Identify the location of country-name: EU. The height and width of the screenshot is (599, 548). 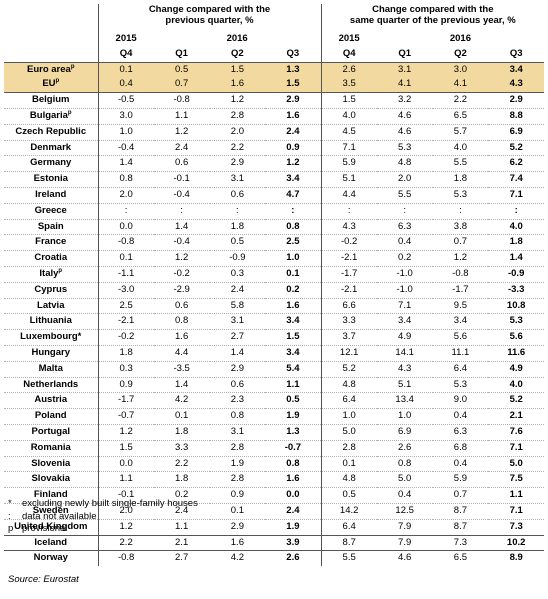
(49, 84).